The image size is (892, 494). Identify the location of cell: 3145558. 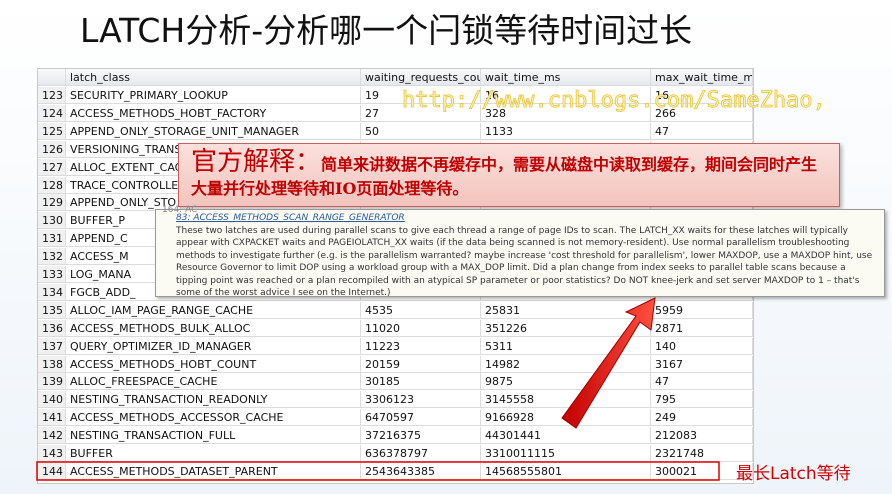
(566, 400).